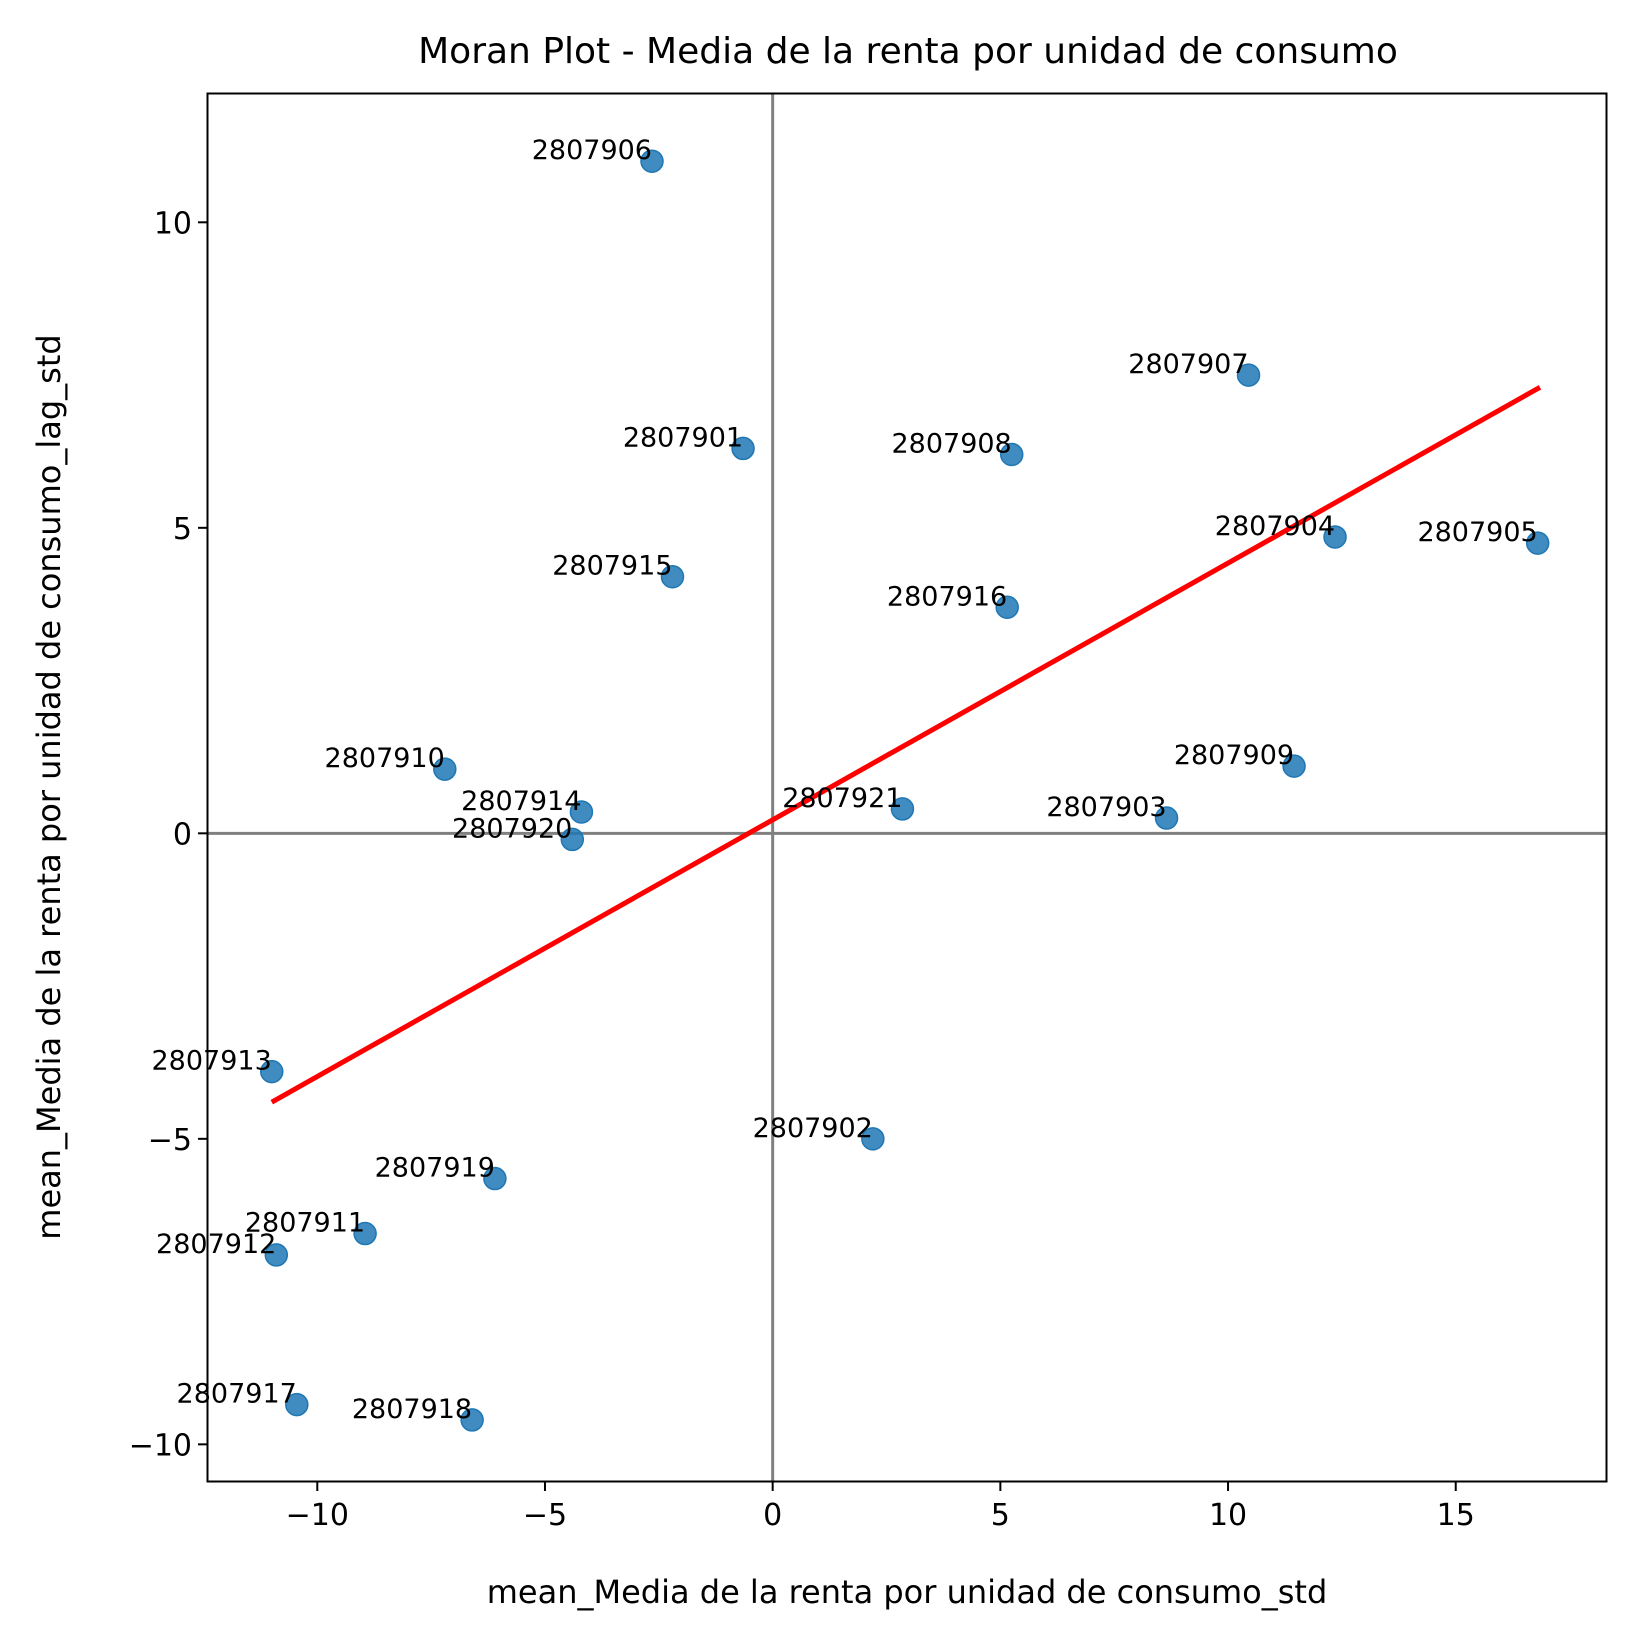 Image resolution: width=1631 pixels, height=1639 pixels. What do you see at coordinates (612, 566) in the screenshot?
I see `point-label: 2807915` at bounding box center [612, 566].